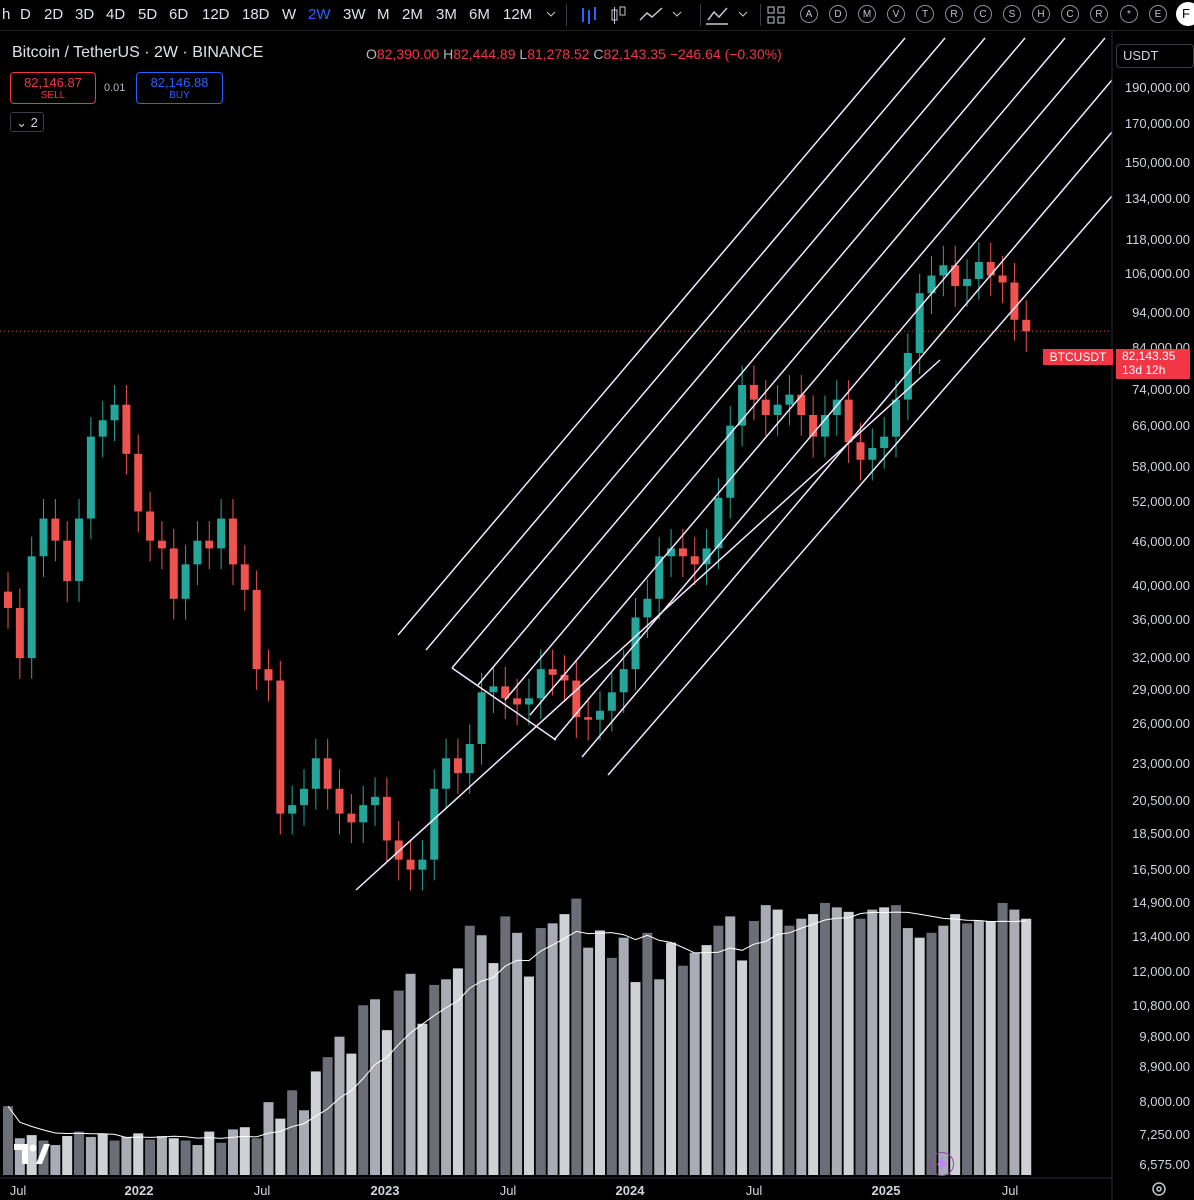  Describe the element at coordinates (1129, 14) in the screenshot. I see `indicator-badge-11: *` at that location.